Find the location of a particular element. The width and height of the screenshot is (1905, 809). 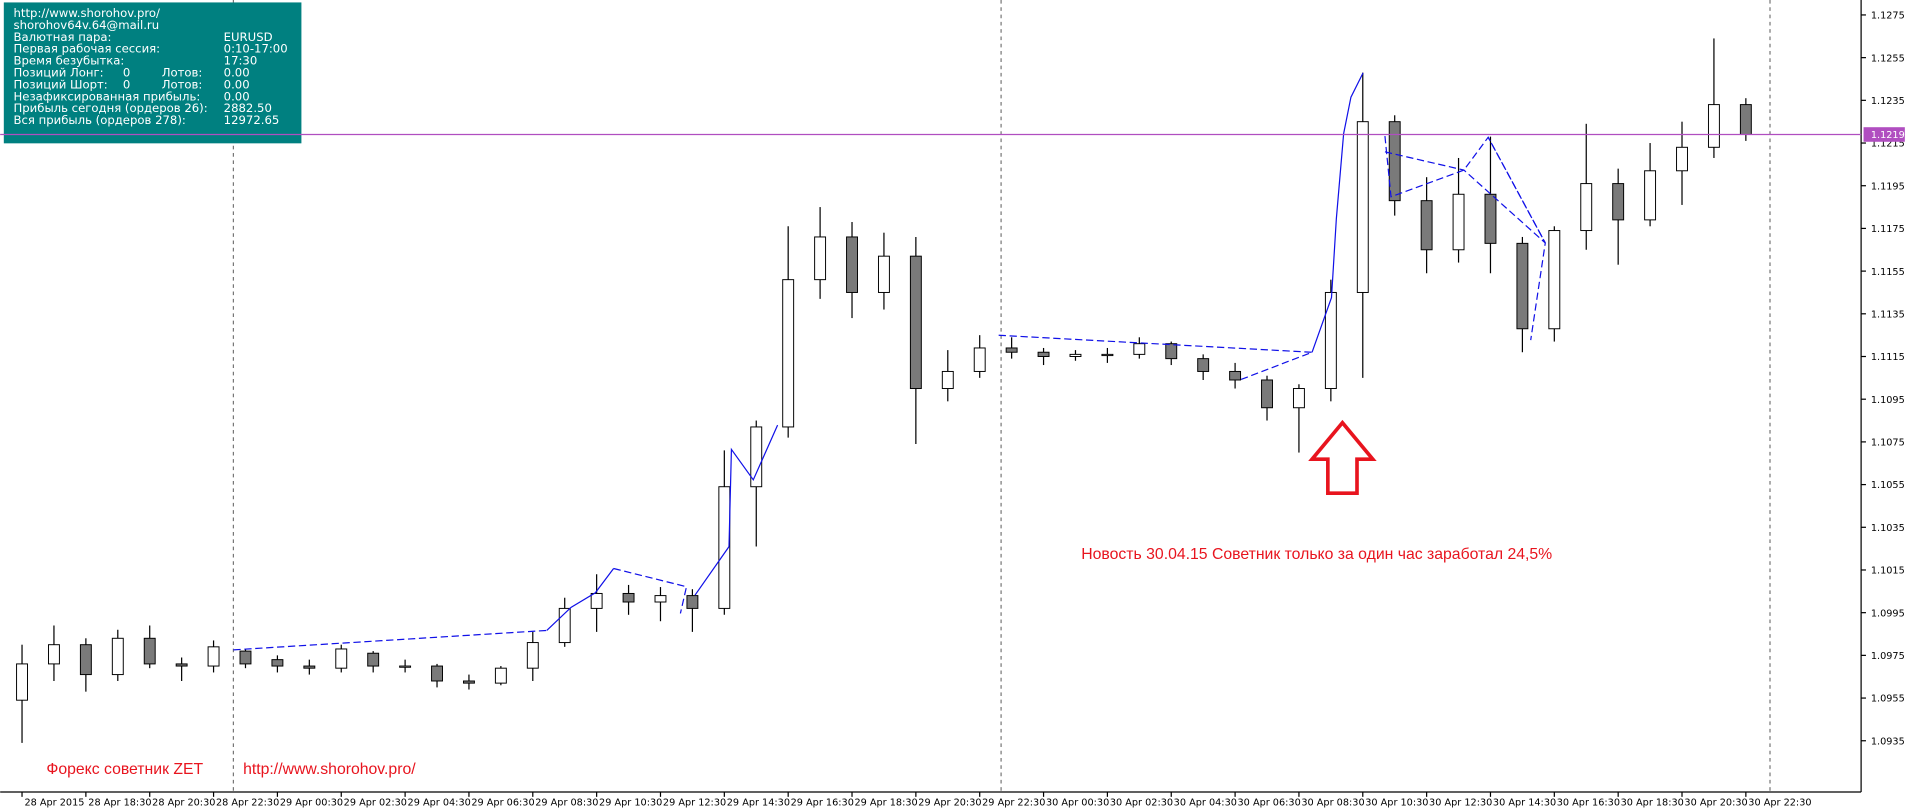

price-label-box is located at coordinates (1884, 134).